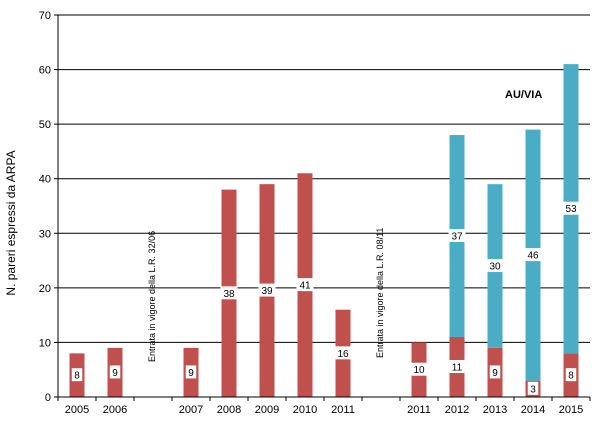  I want to click on data-label: 10, so click(419, 370).